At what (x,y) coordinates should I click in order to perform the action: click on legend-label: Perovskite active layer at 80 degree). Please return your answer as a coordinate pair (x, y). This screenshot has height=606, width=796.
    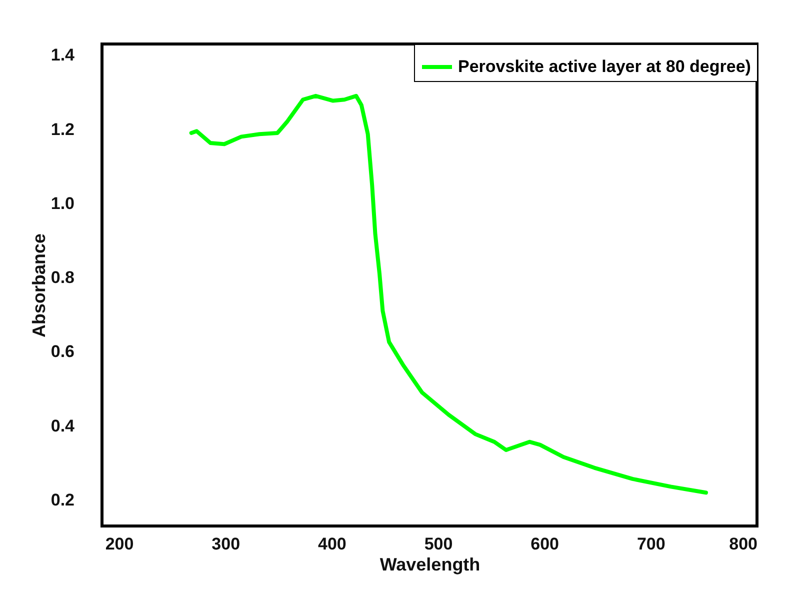
    Looking at the image, I should click on (604, 66).